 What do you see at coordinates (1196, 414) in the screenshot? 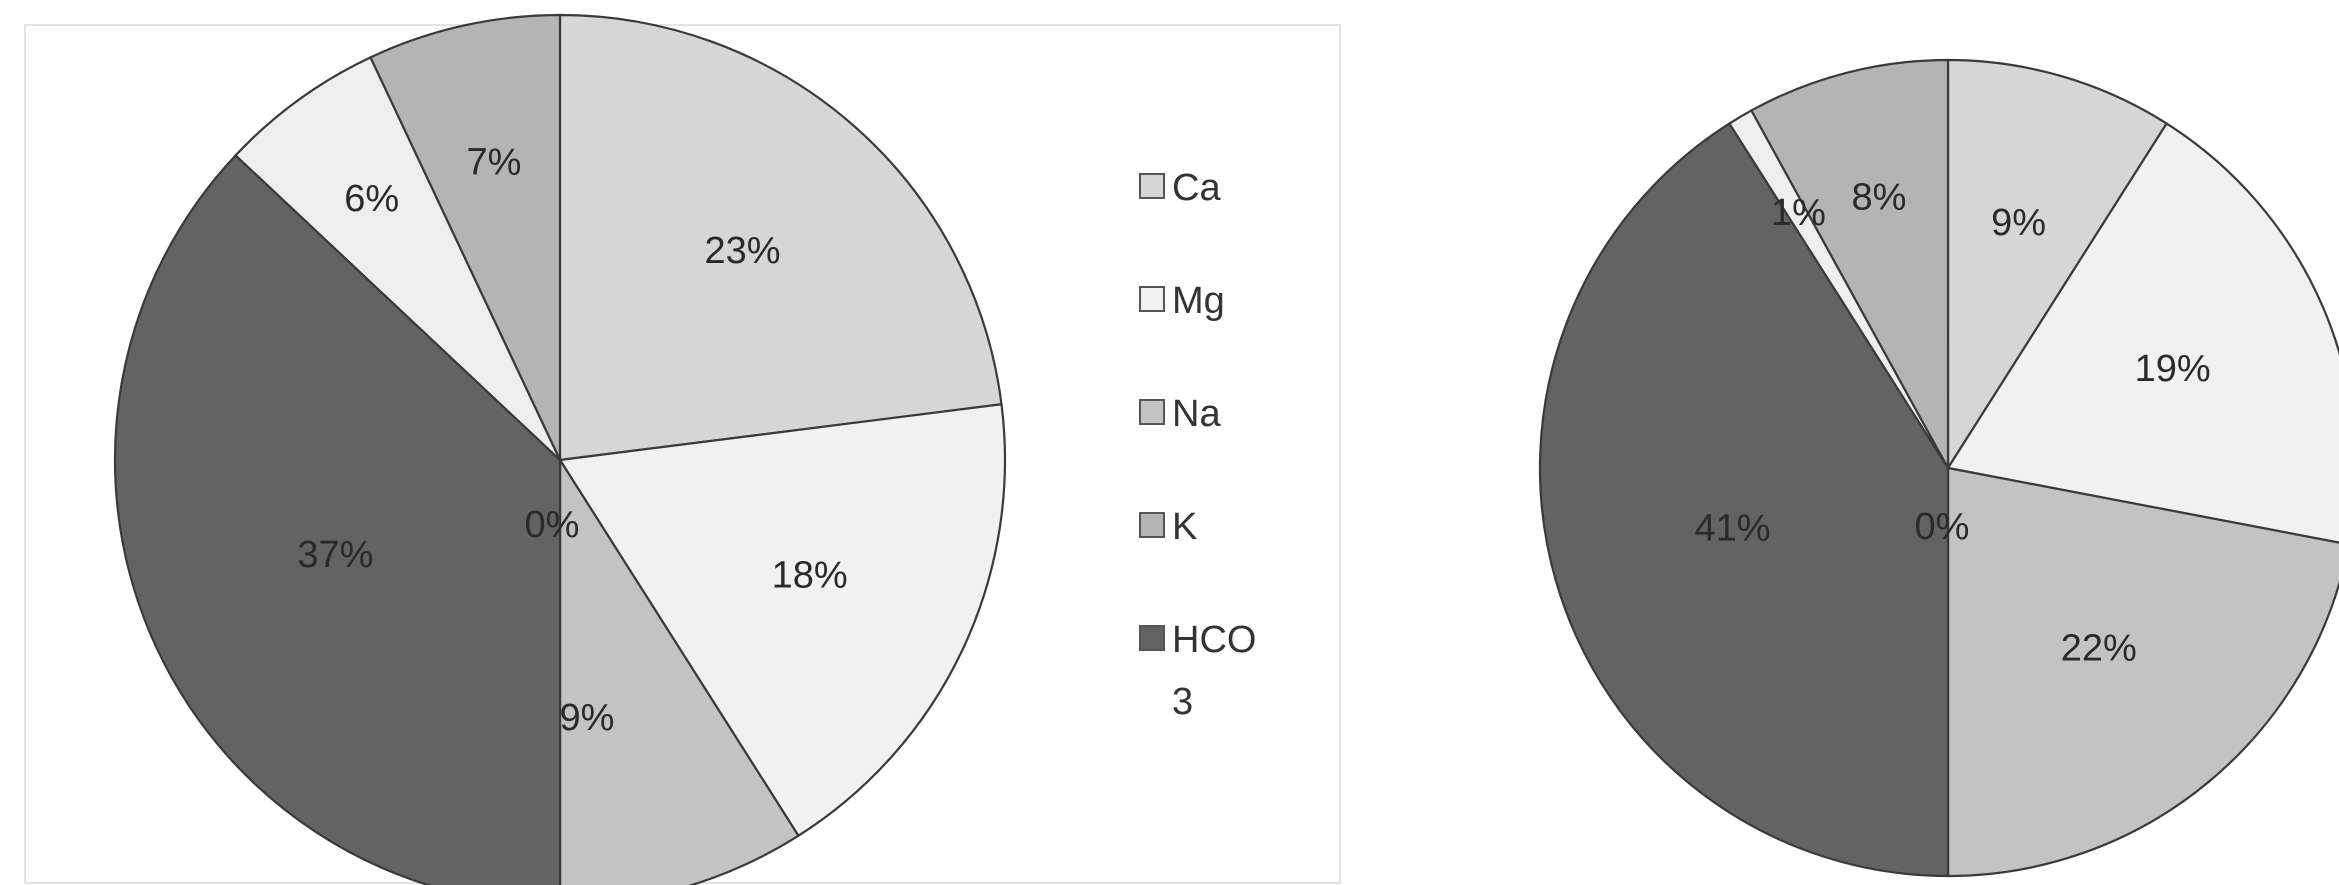
I see `legend-label-na: Na` at bounding box center [1196, 414].